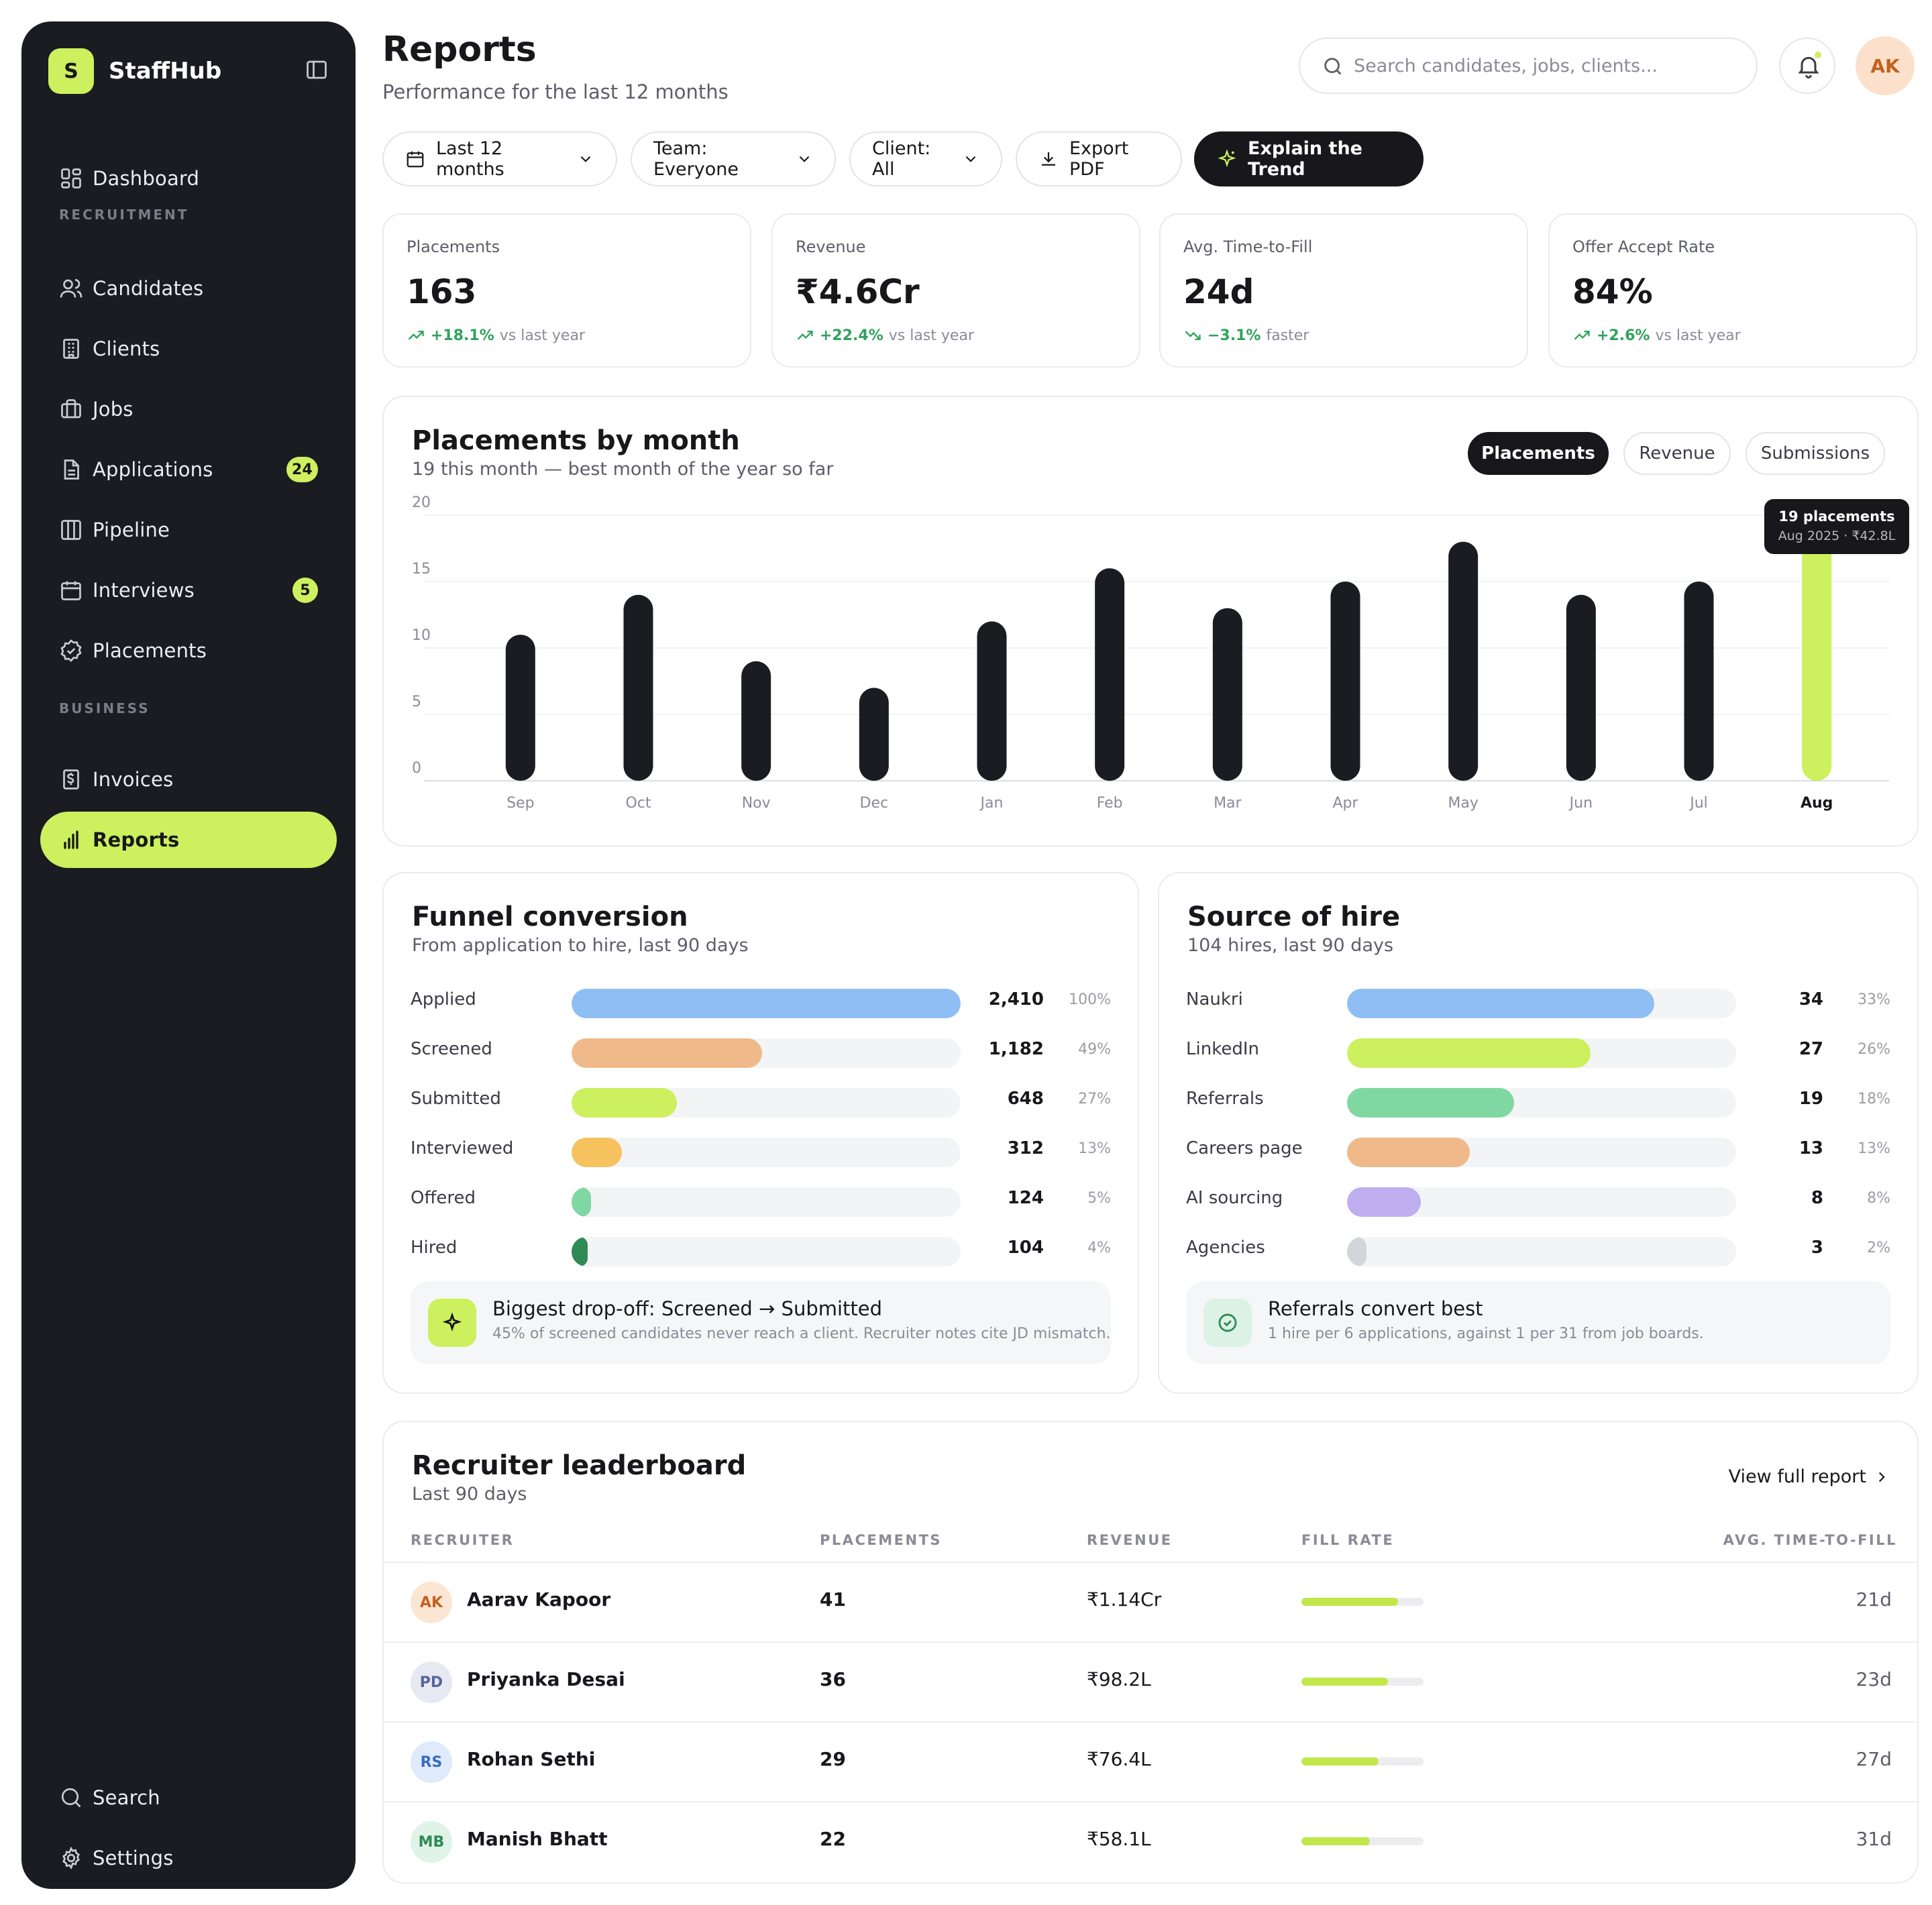 The width and height of the screenshot is (1932, 1905). Describe the element at coordinates (1048, 159) in the screenshot. I see `download-icon` at that location.